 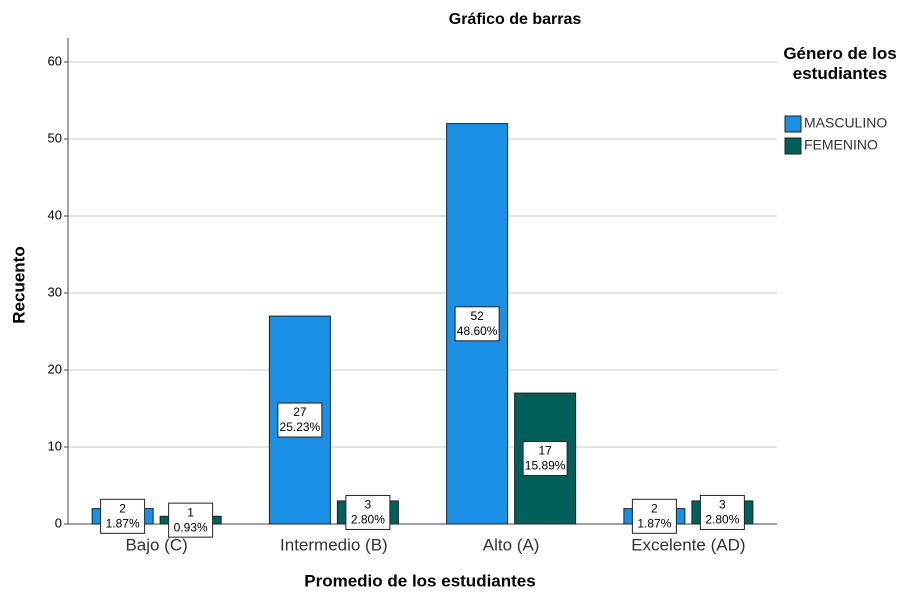 I want to click on data-label: 52, so click(x=477, y=316).